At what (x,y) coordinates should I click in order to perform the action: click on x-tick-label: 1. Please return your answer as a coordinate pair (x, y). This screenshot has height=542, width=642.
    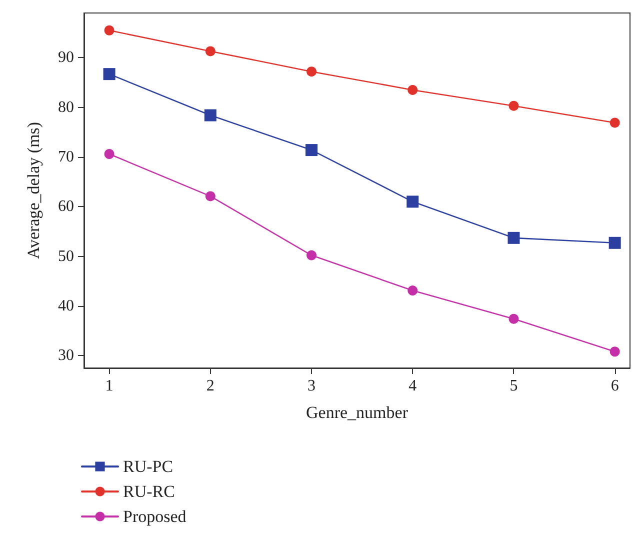
    Looking at the image, I should click on (109, 386).